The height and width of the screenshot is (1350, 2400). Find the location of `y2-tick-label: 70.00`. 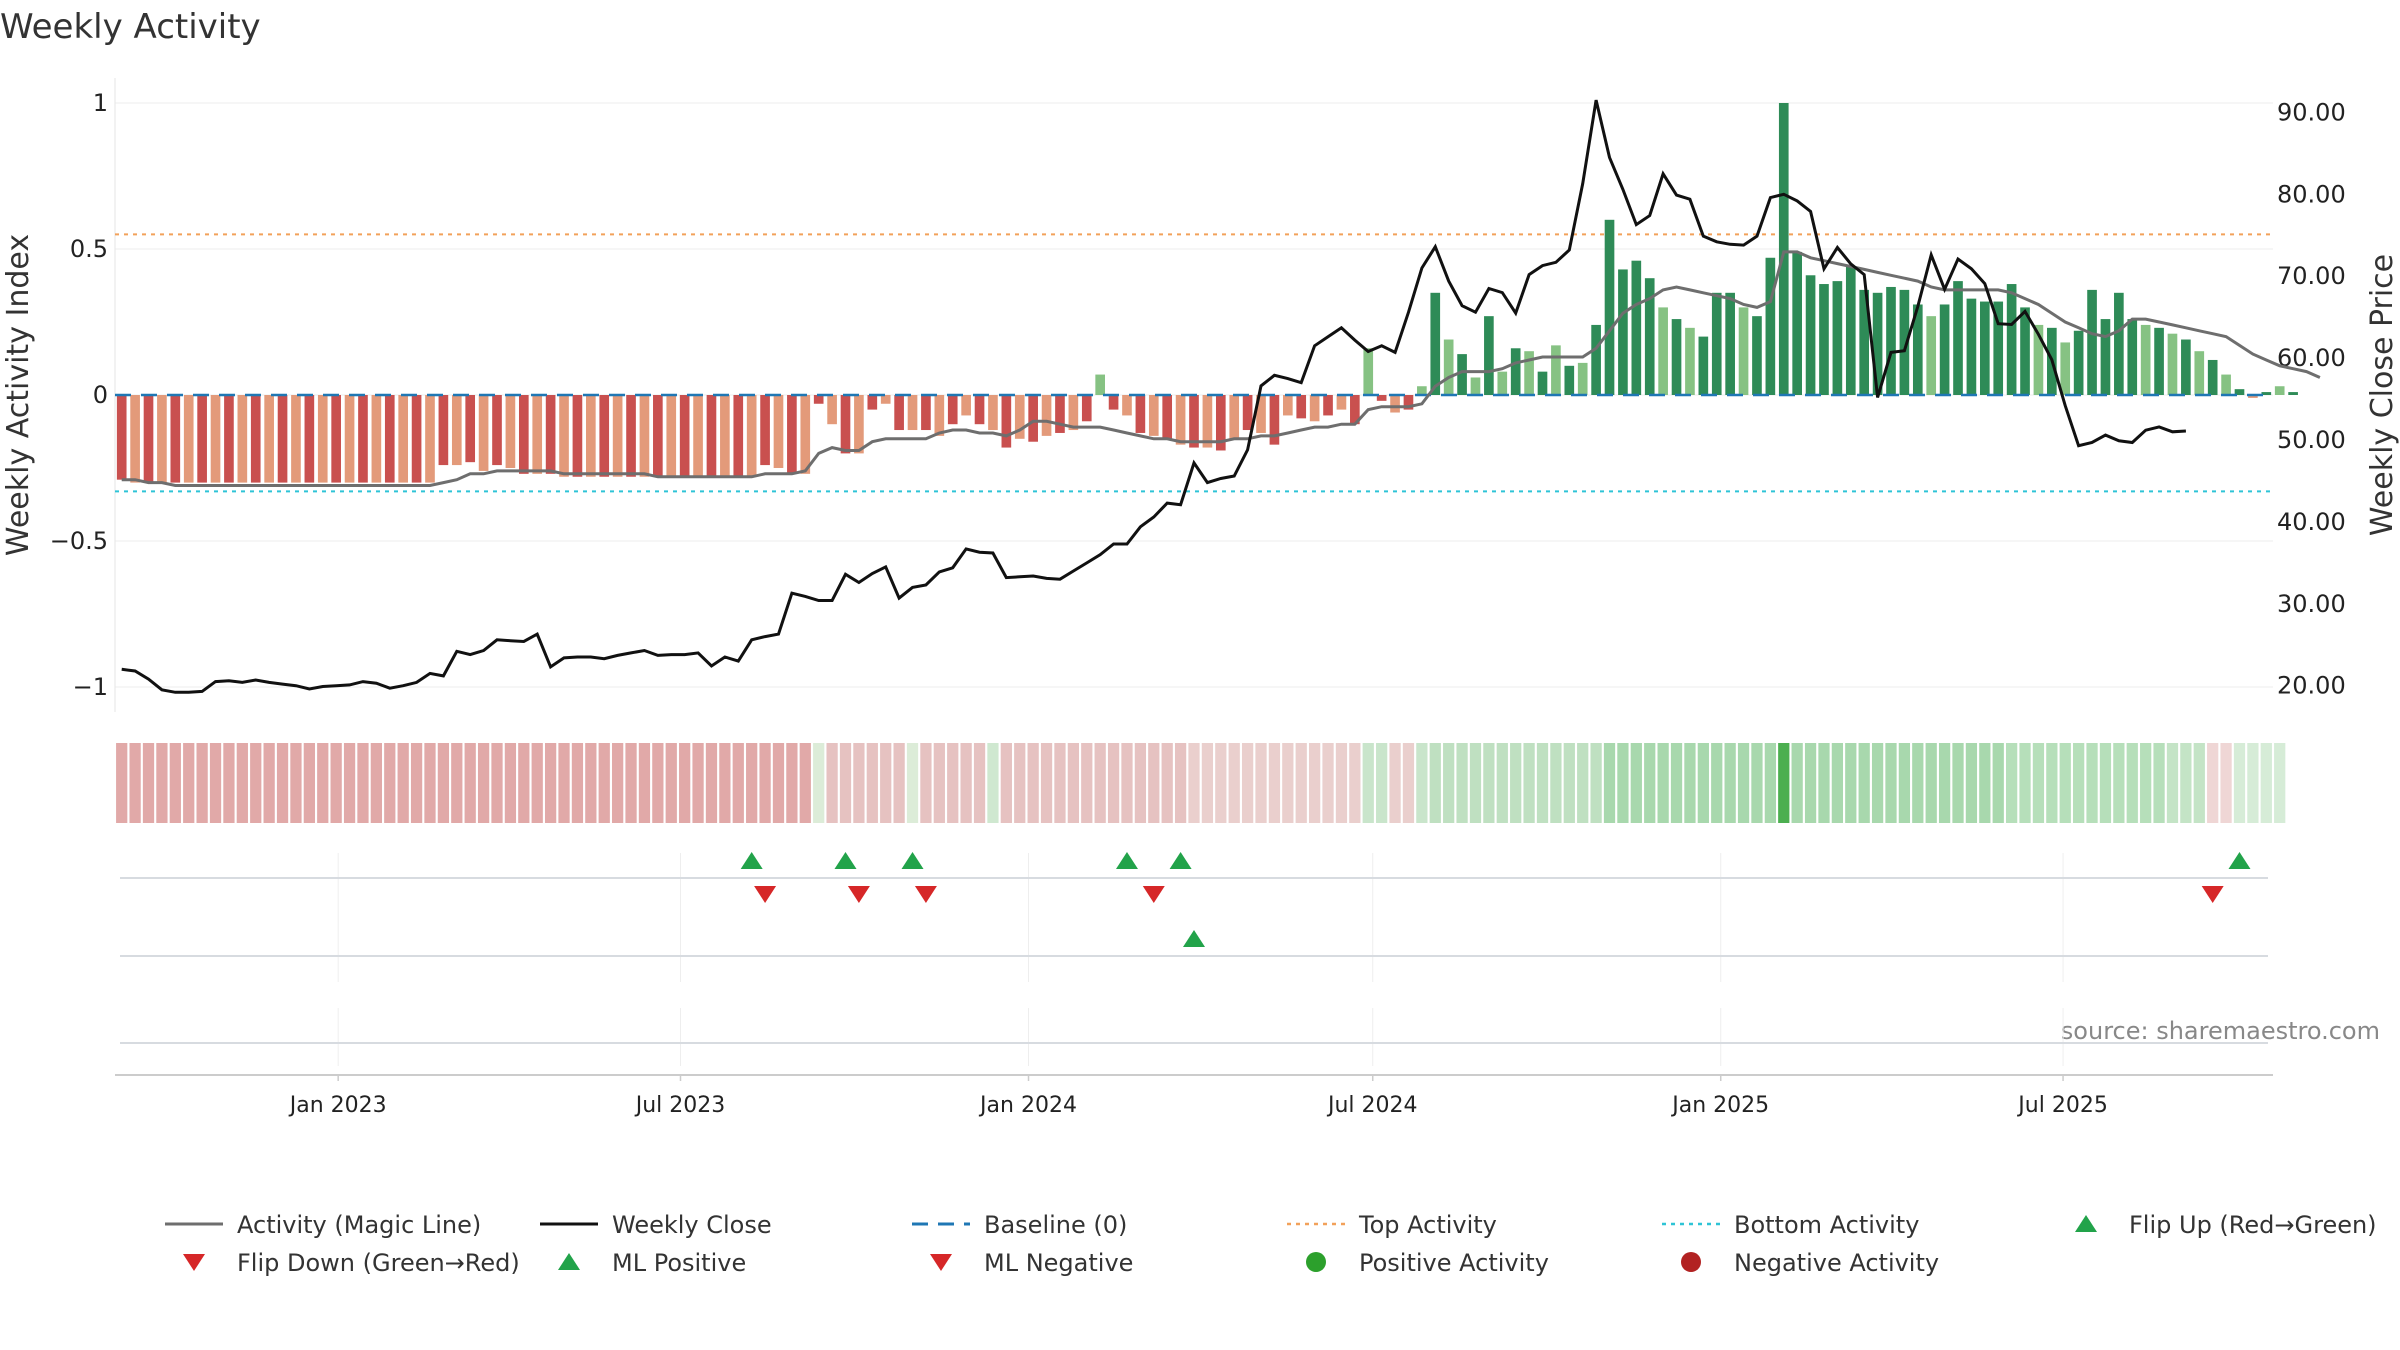

y2-tick-label: 70.00 is located at coordinates (2311, 276).